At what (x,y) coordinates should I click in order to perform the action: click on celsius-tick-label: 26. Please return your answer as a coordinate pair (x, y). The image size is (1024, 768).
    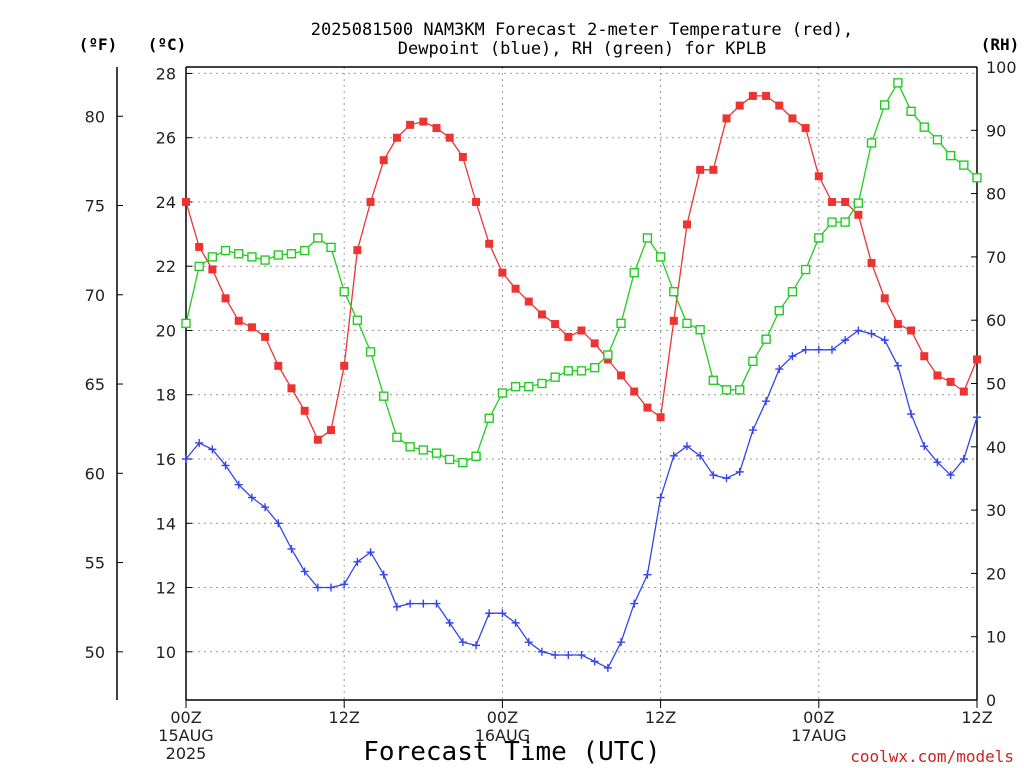
    Looking at the image, I should click on (166, 138).